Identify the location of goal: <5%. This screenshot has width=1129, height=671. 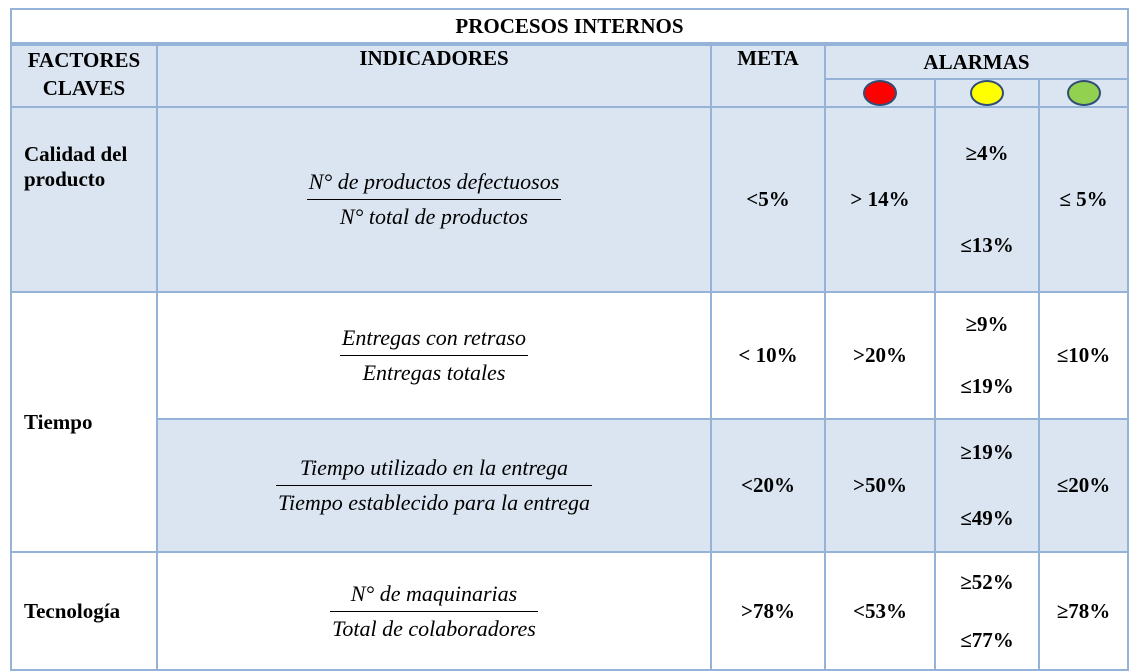
(768, 199).